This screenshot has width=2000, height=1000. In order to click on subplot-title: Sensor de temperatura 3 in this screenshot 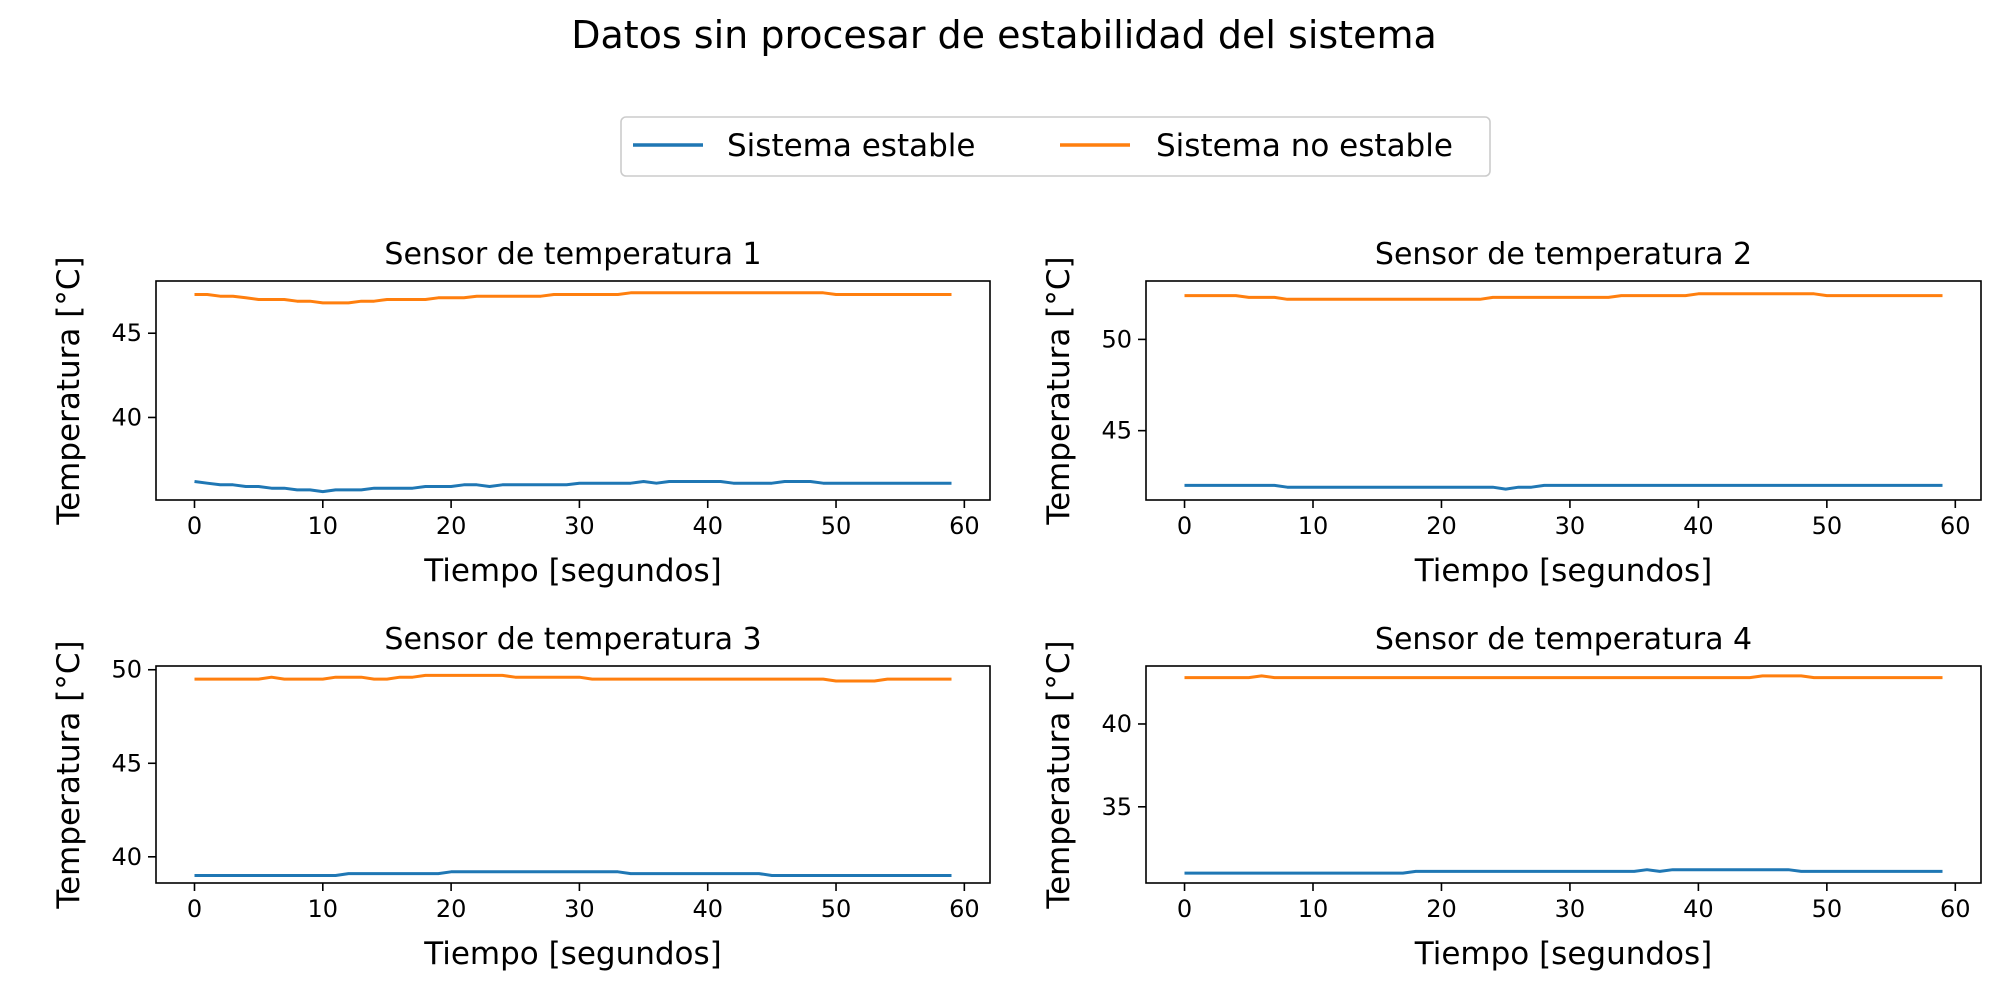, I will do `click(572, 639)`.